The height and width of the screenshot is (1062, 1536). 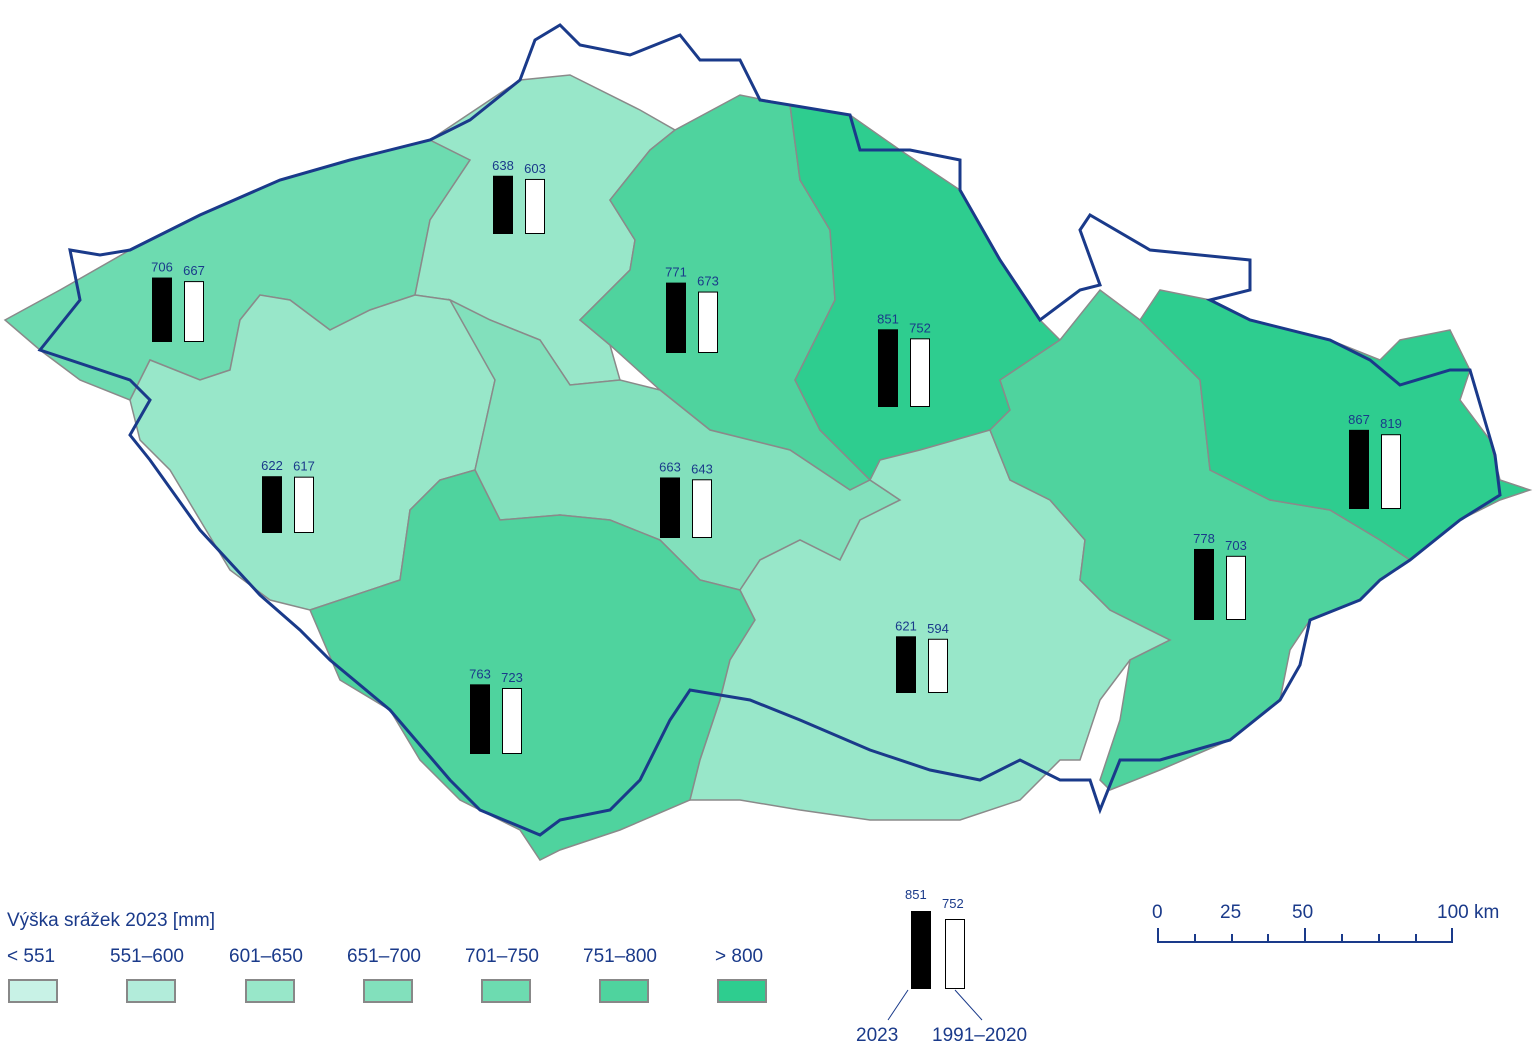 I want to click on legend-class-label: 751–800, so click(x=620, y=956).